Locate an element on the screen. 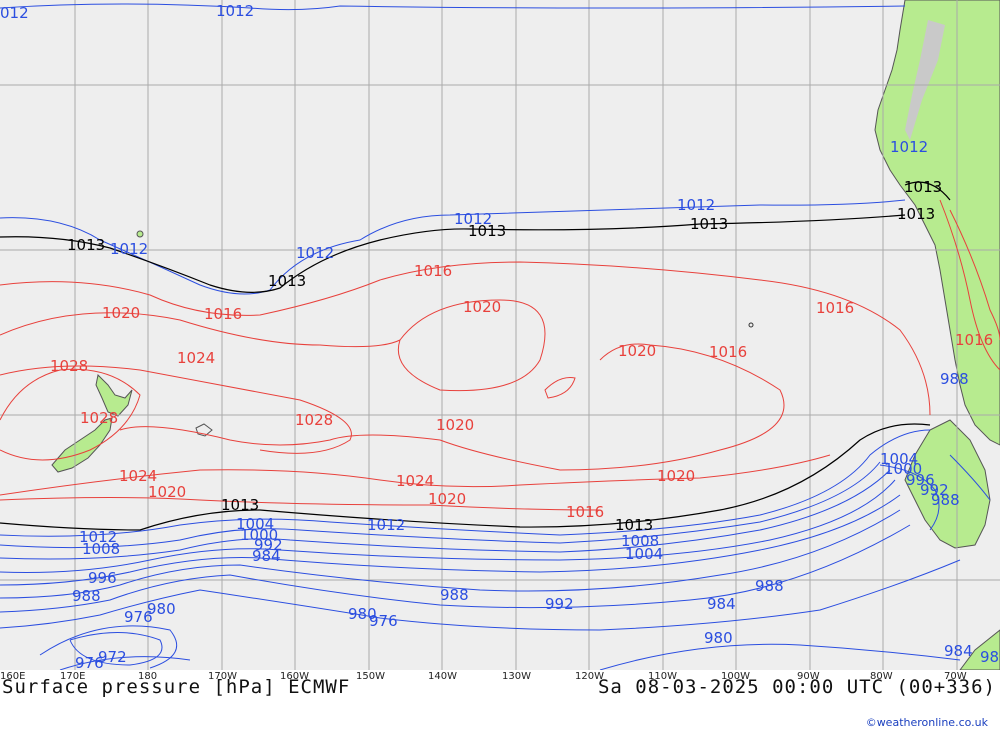 The height and width of the screenshot is (733, 1000). antarctic-peninsula is located at coordinates (979, 649).